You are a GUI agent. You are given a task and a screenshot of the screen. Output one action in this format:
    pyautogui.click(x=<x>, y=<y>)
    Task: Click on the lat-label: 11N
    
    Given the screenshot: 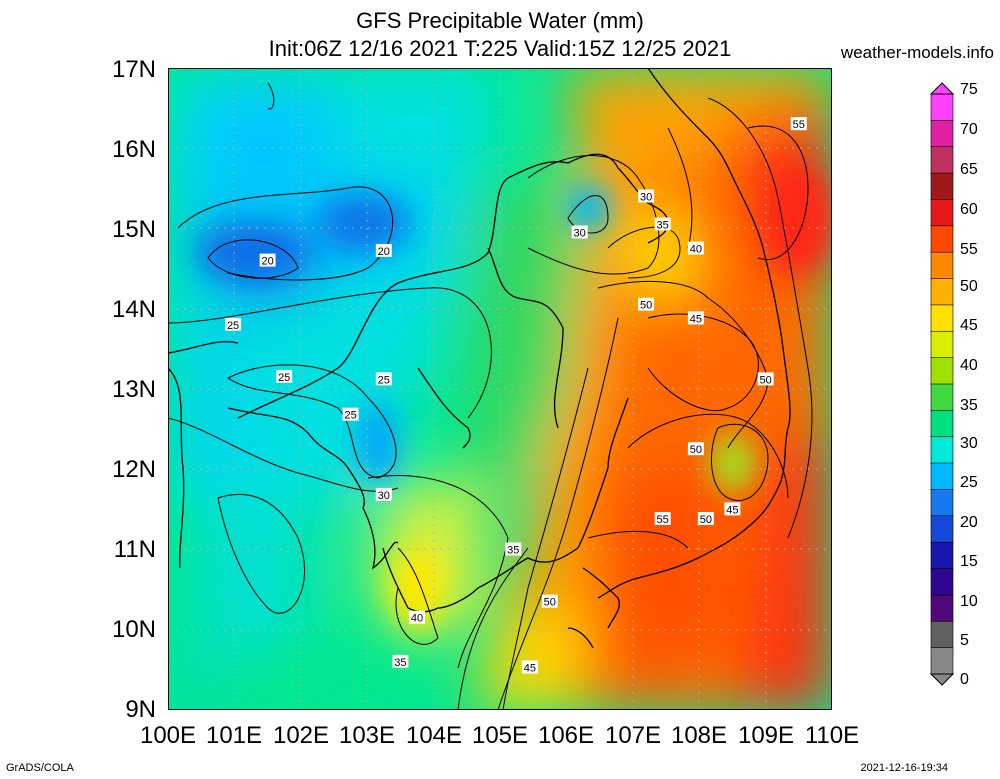 What is the action you would take?
    pyautogui.click(x=134, y=549)
    